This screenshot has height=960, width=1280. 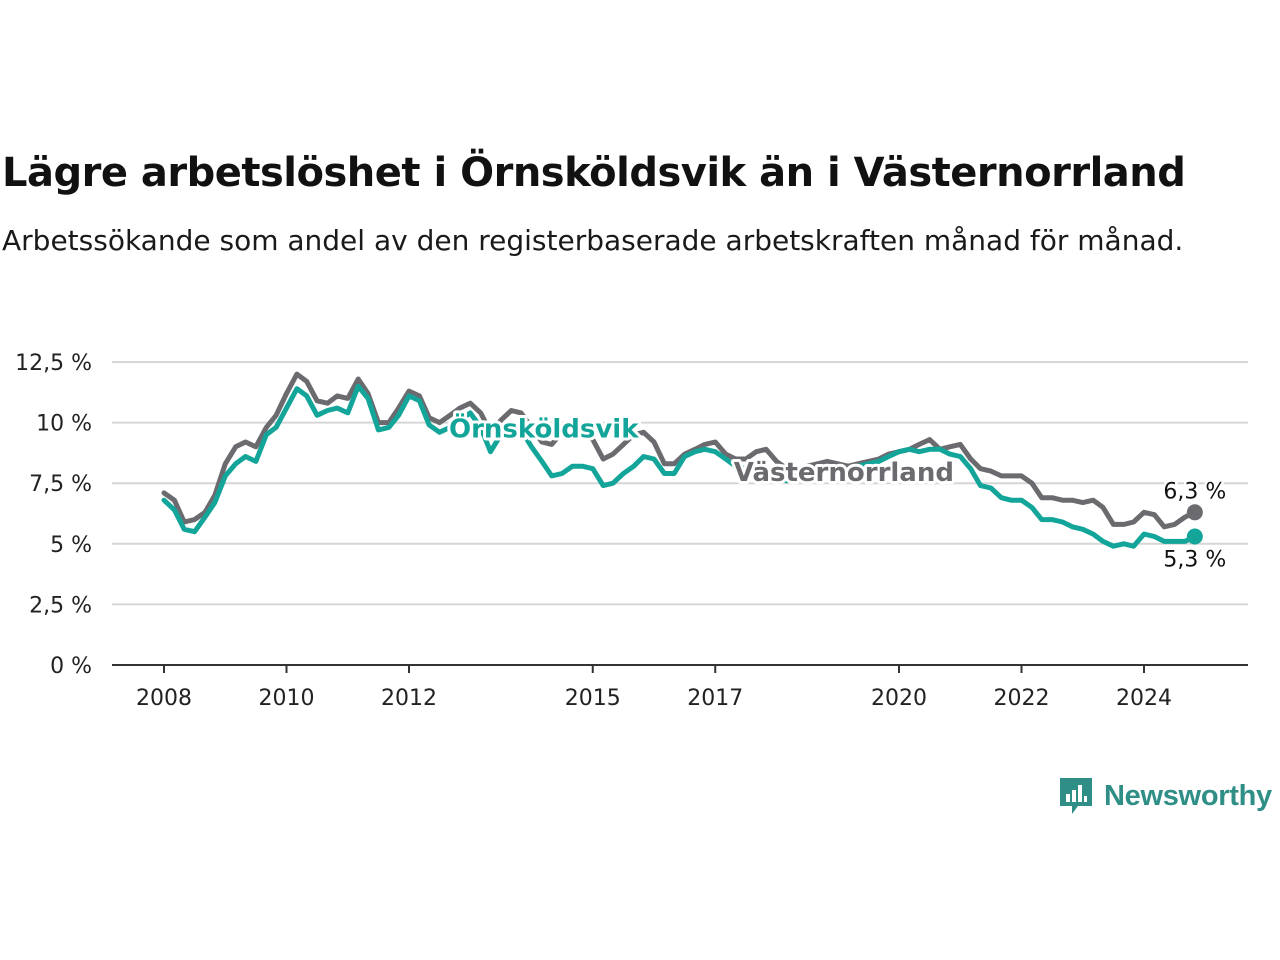 What do you see at coordinates (837, 491) in the screenshot?
I see `series-labels: 6,3 % 5,3 % Örnsköldsvik Västernorrland` at bounding box center [837, 491].